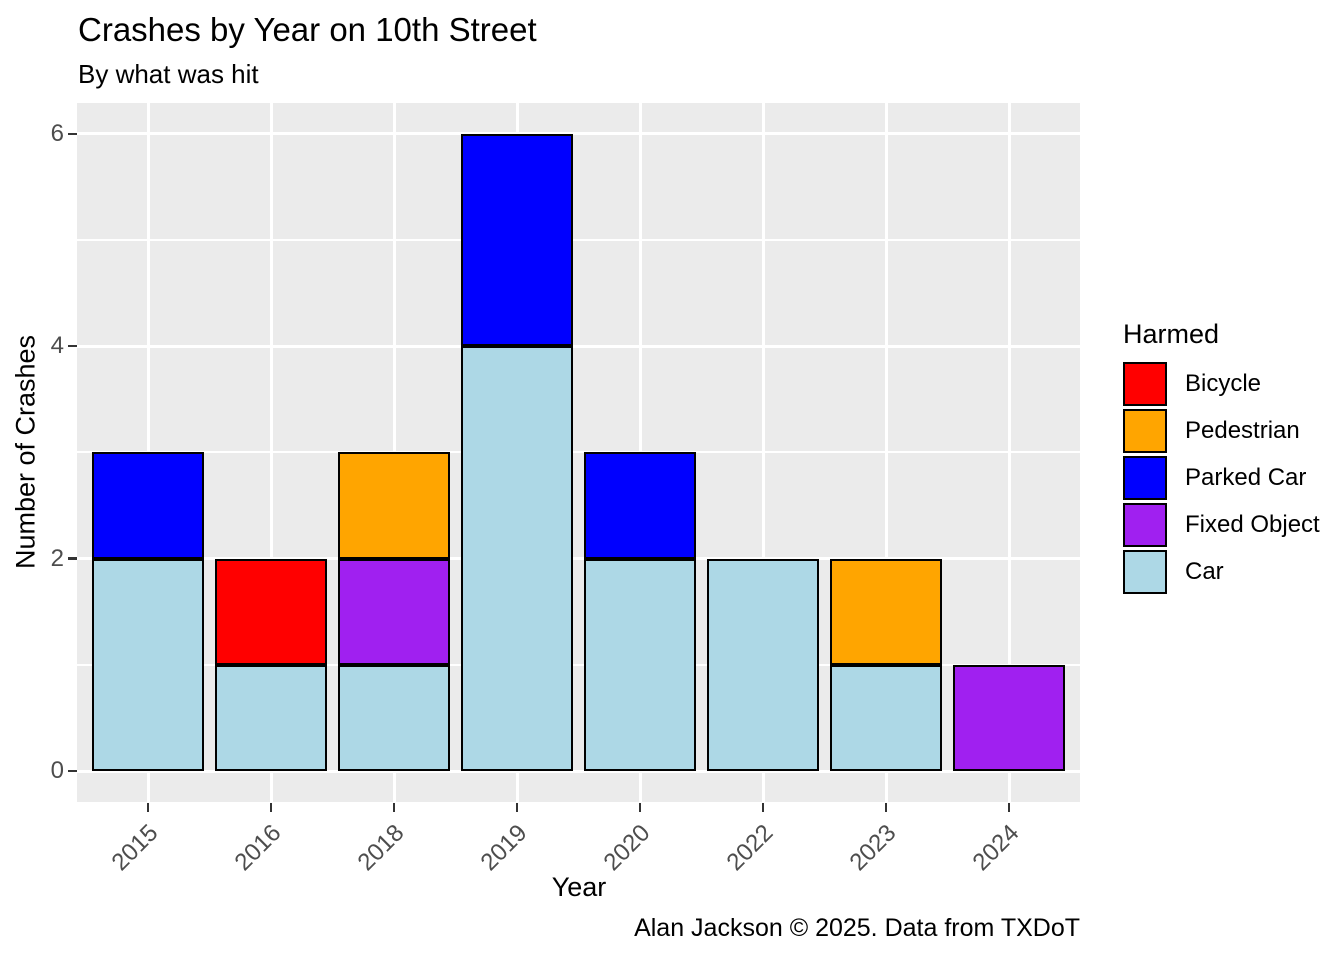 The height and width of the screenshot is (960, 1344). What do you see at coordinates (57, 133) in the screenshot?
I see `y-tick-label: 6` at bounding box center [57, 133].